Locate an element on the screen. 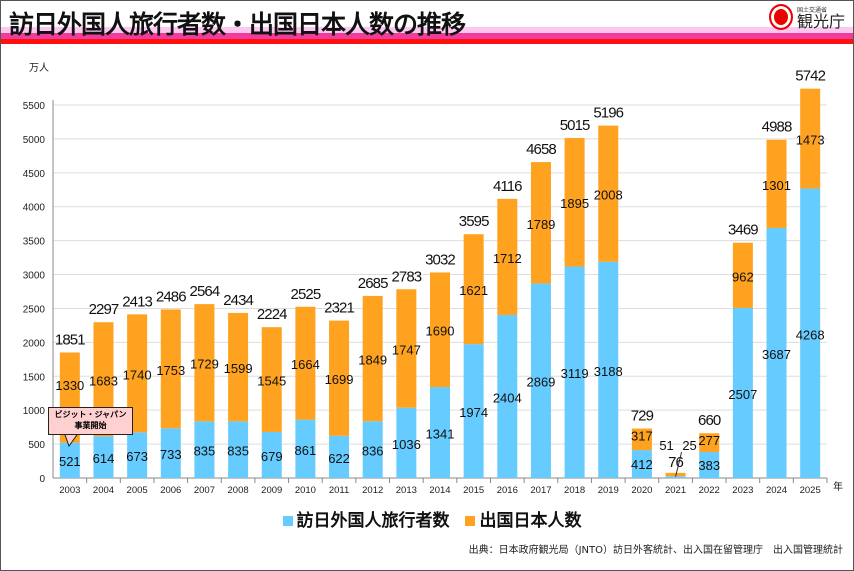  data-label-inbound: 412 is located at coordinates (642, 464).